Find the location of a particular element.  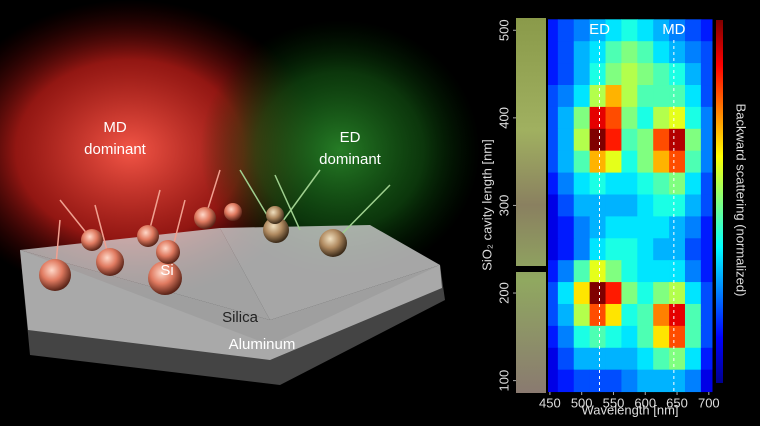

y-tick-label: 200 is located at coordinates (503, 293).